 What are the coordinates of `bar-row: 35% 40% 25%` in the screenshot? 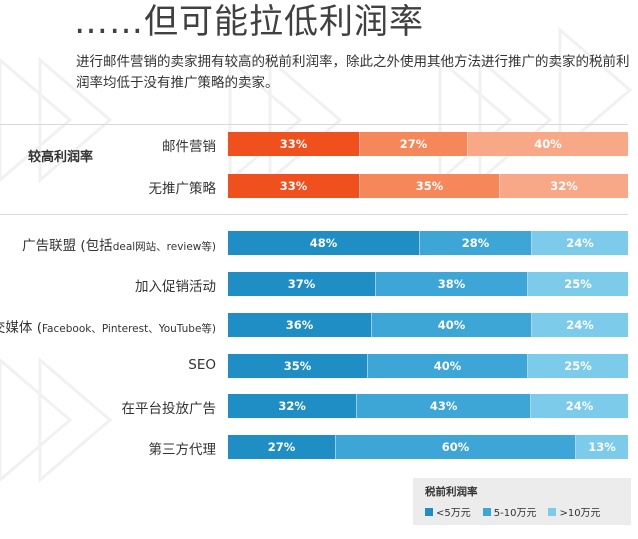 It's located at (428, 366).